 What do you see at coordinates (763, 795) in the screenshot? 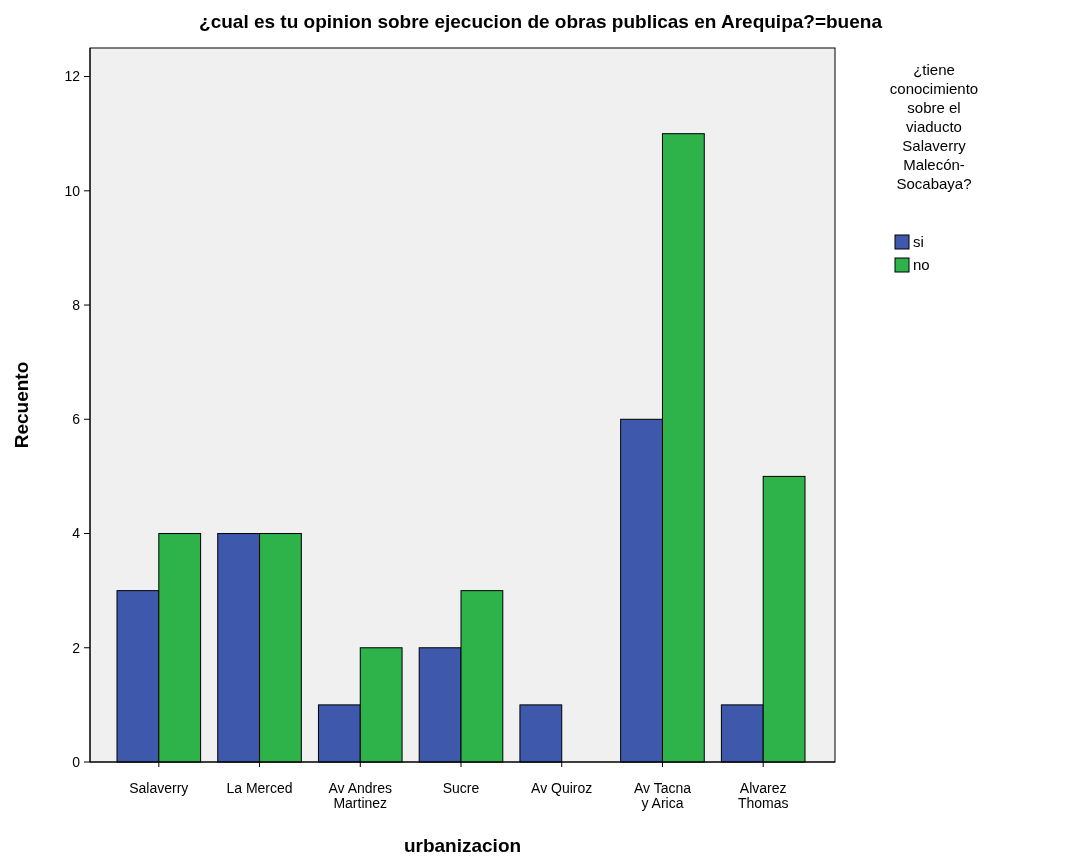
I see `x-tick-label: Alvarez Thomas` at bounding box center [763, 795].